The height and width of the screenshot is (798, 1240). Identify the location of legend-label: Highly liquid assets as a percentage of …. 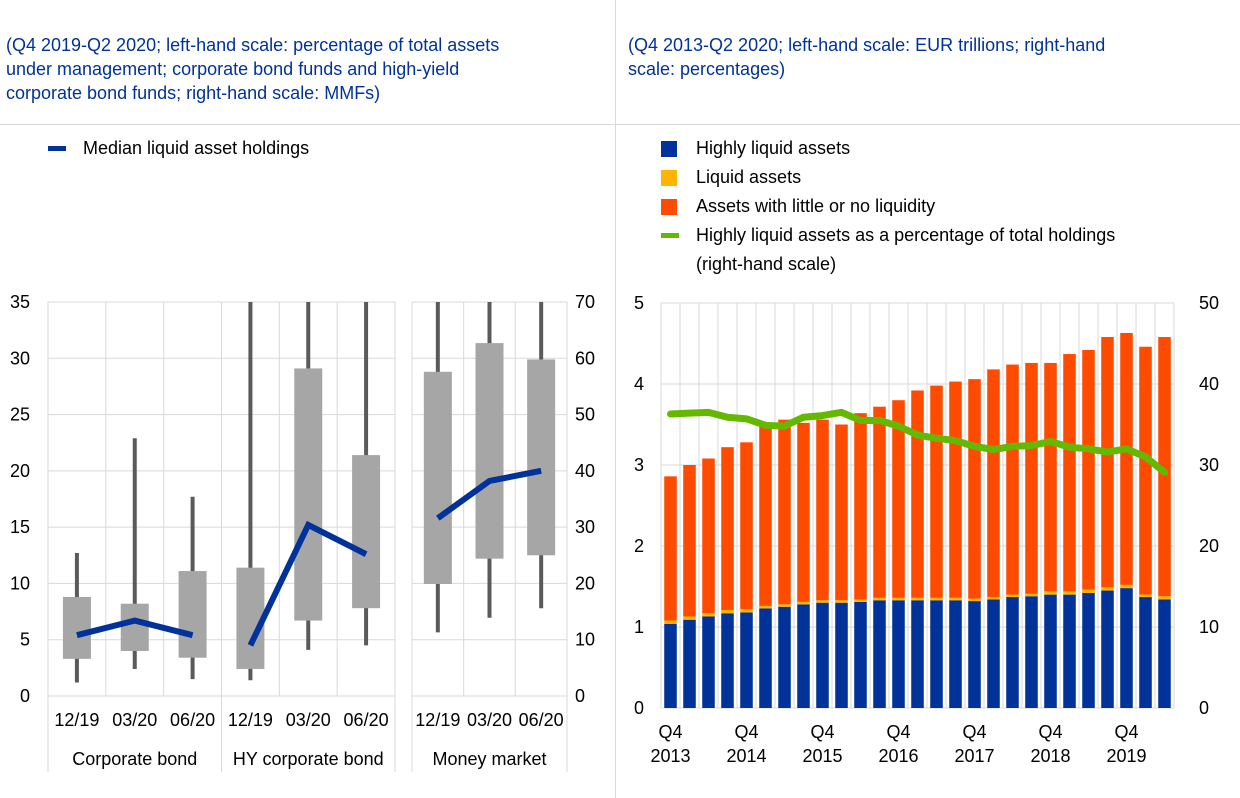
(906, 235).